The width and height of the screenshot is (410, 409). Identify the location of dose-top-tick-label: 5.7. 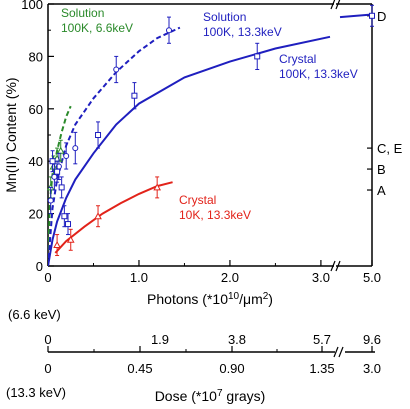
(322, 339).